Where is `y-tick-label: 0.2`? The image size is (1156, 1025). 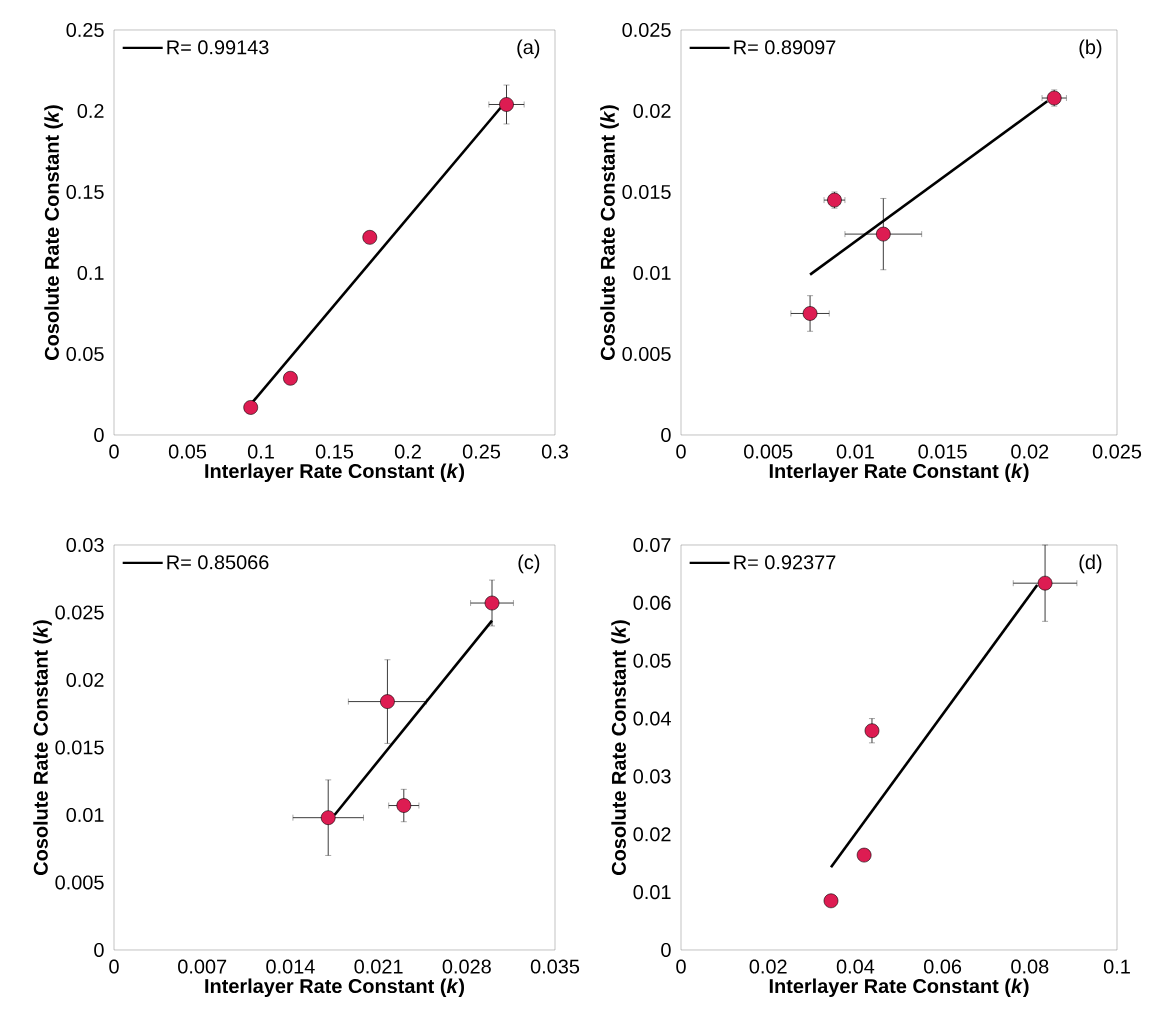
y-tick-label: 0.2 is located at coordinates (90, 111).